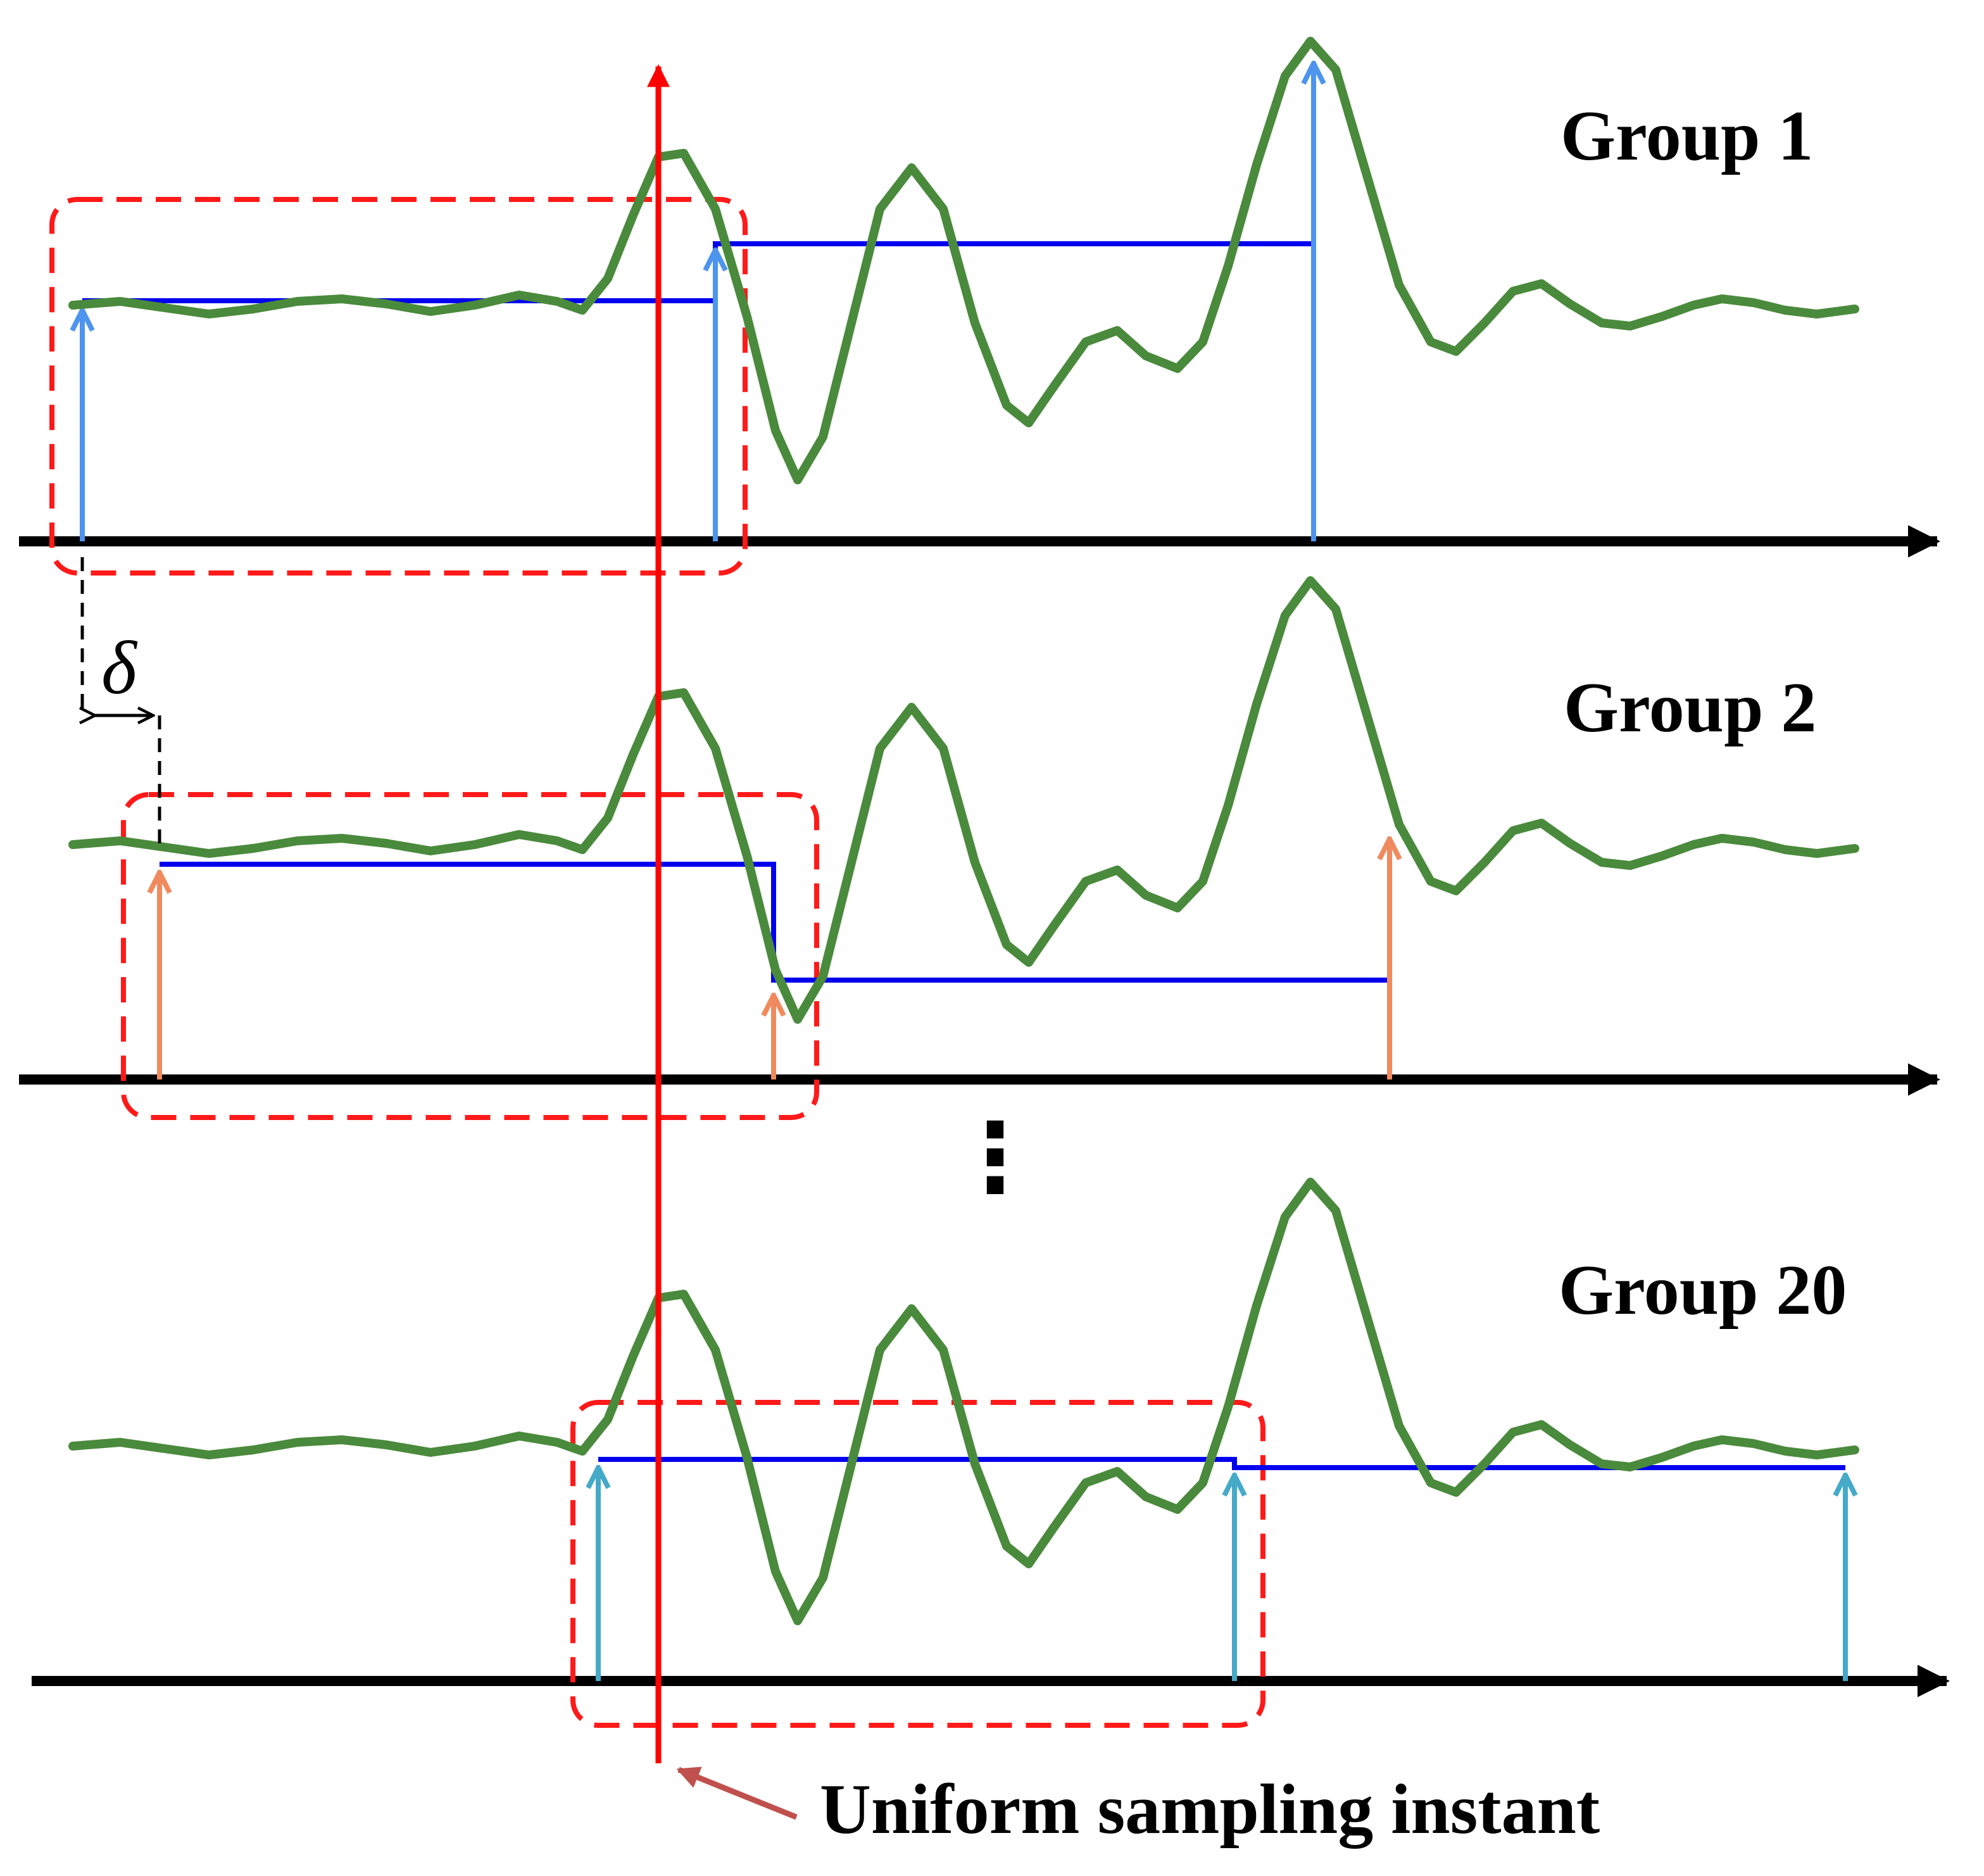 This screenshot has height=1876, width=1984. What do you see at coordinates (917, 1564) in the screenshot?
I see `group-20-sampling-window` at bounding box center [917, 1564].